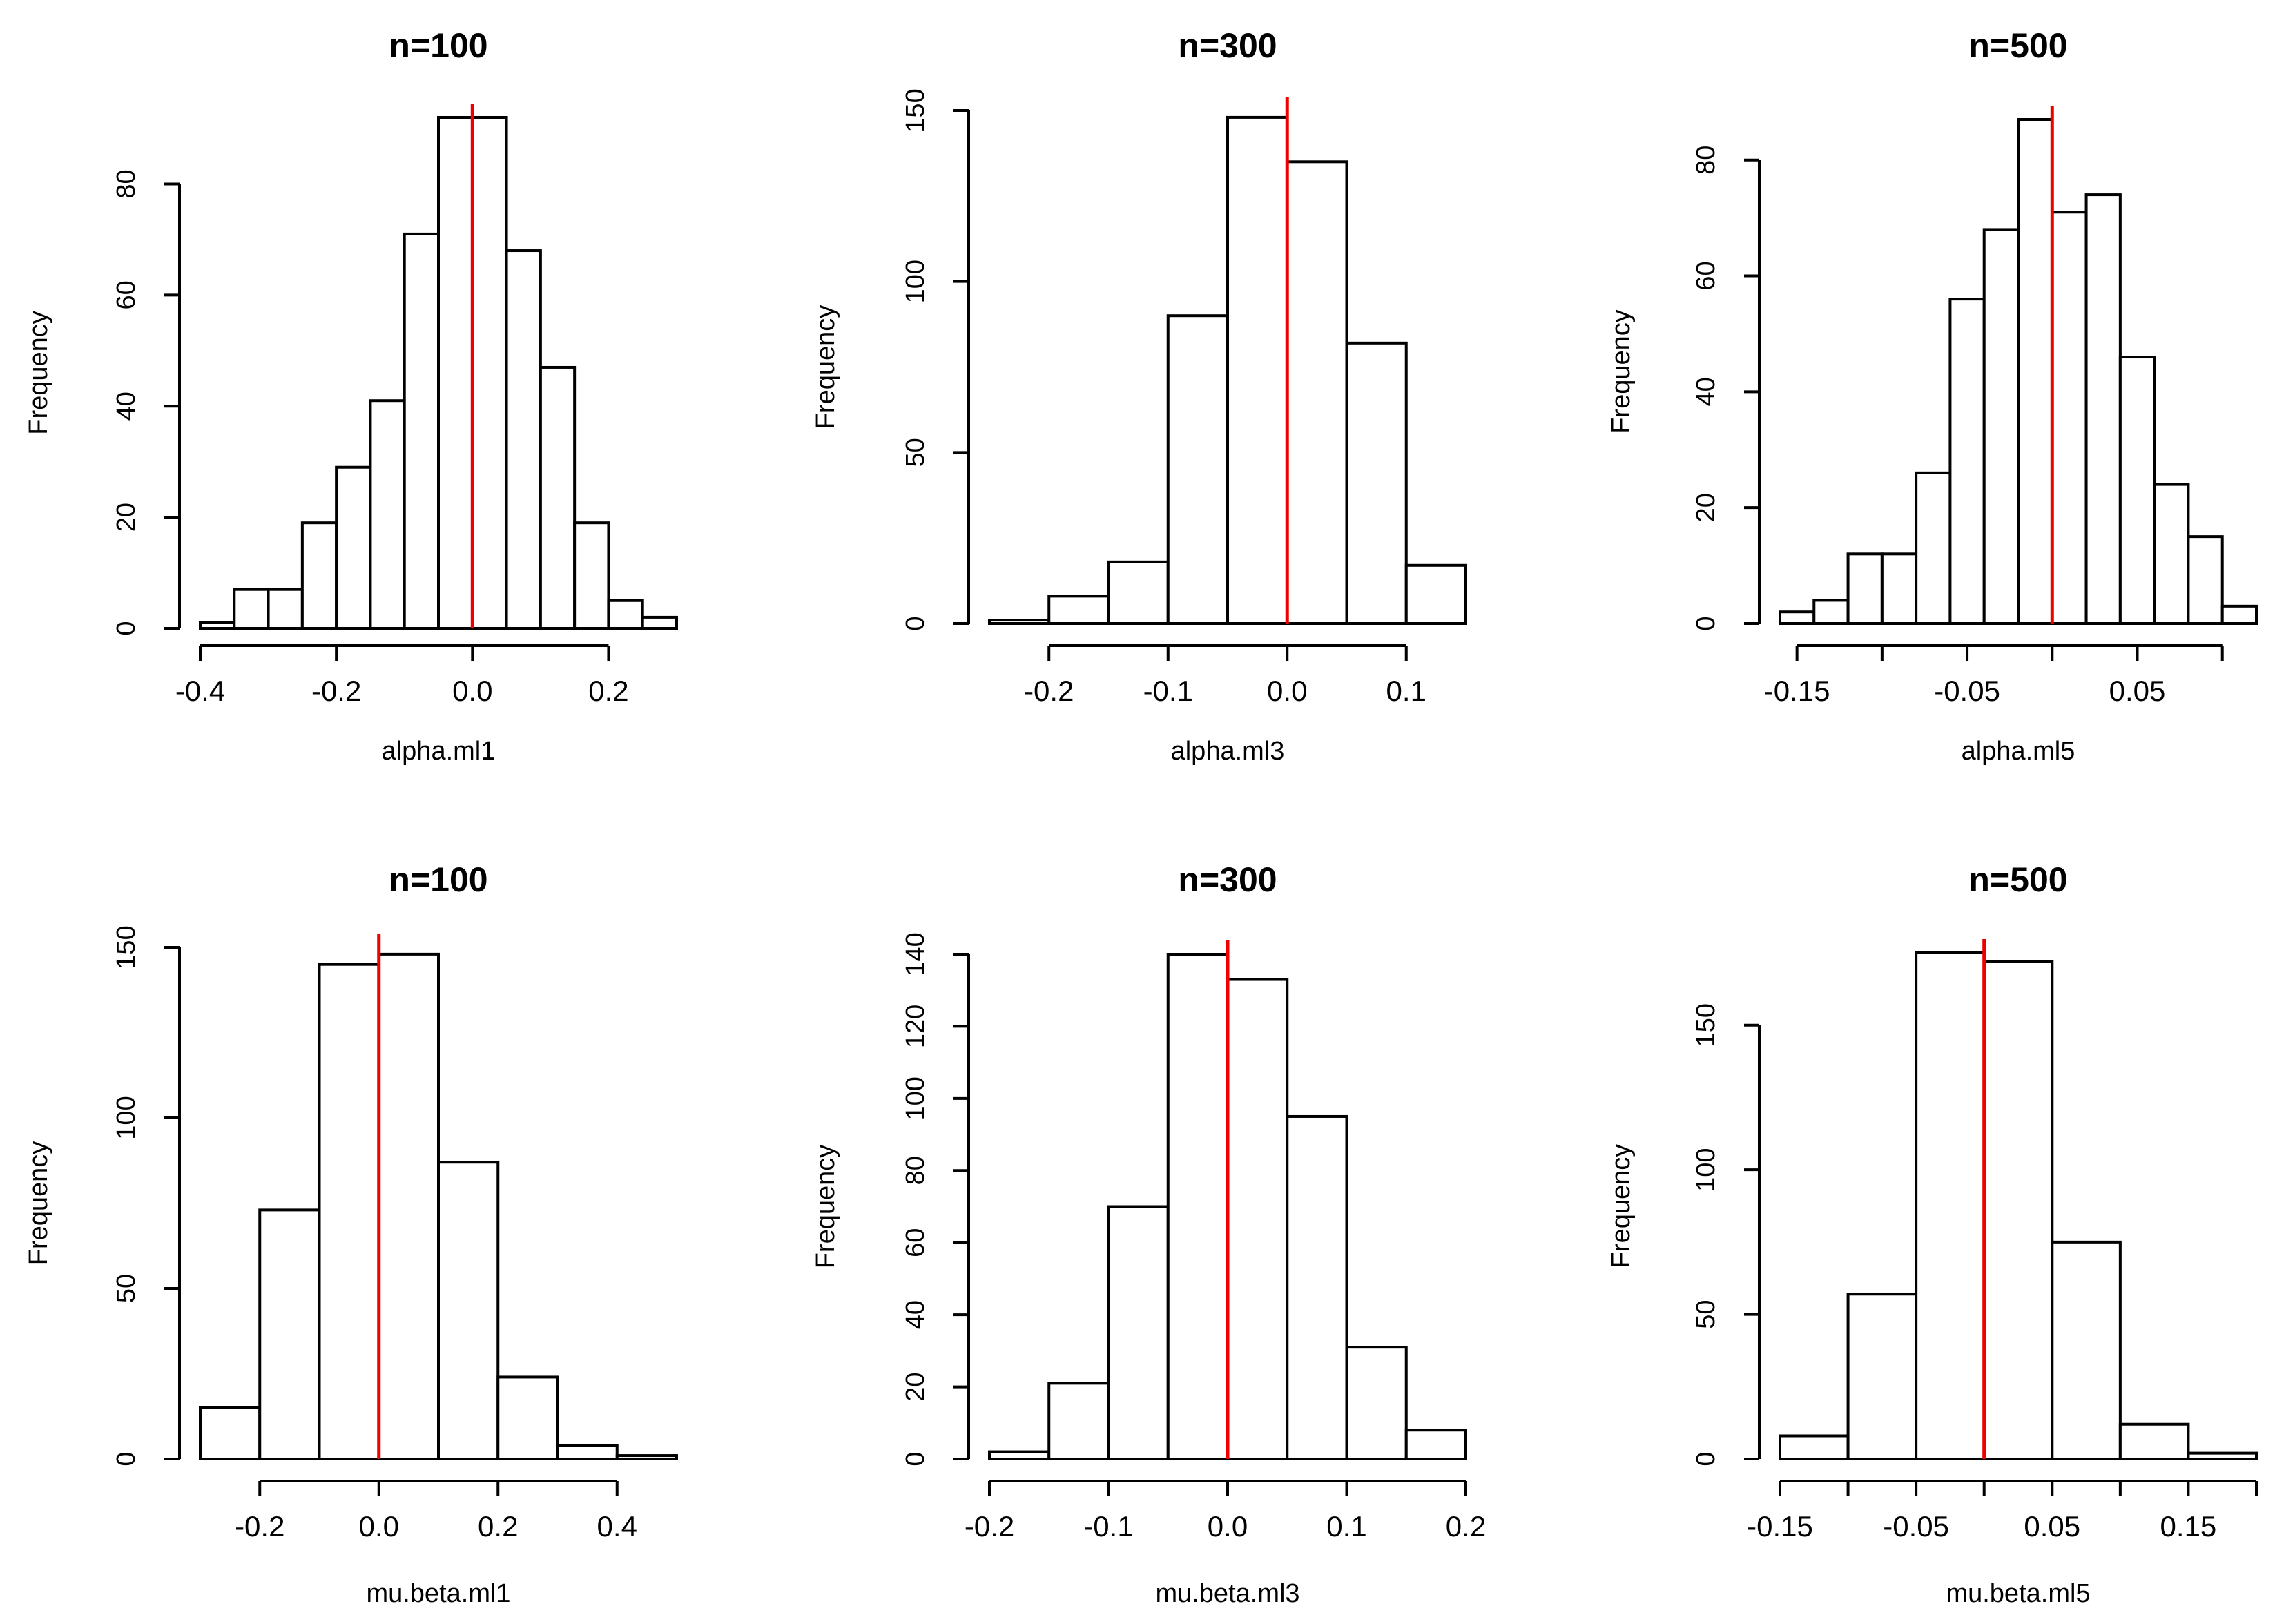 The width and height of the screenshot is (2275, 1624). What do you see at coordinates (617, 1526) in the screenshot?
I see `x-tick-label: 0.4` at bounding box center [617, 1526].